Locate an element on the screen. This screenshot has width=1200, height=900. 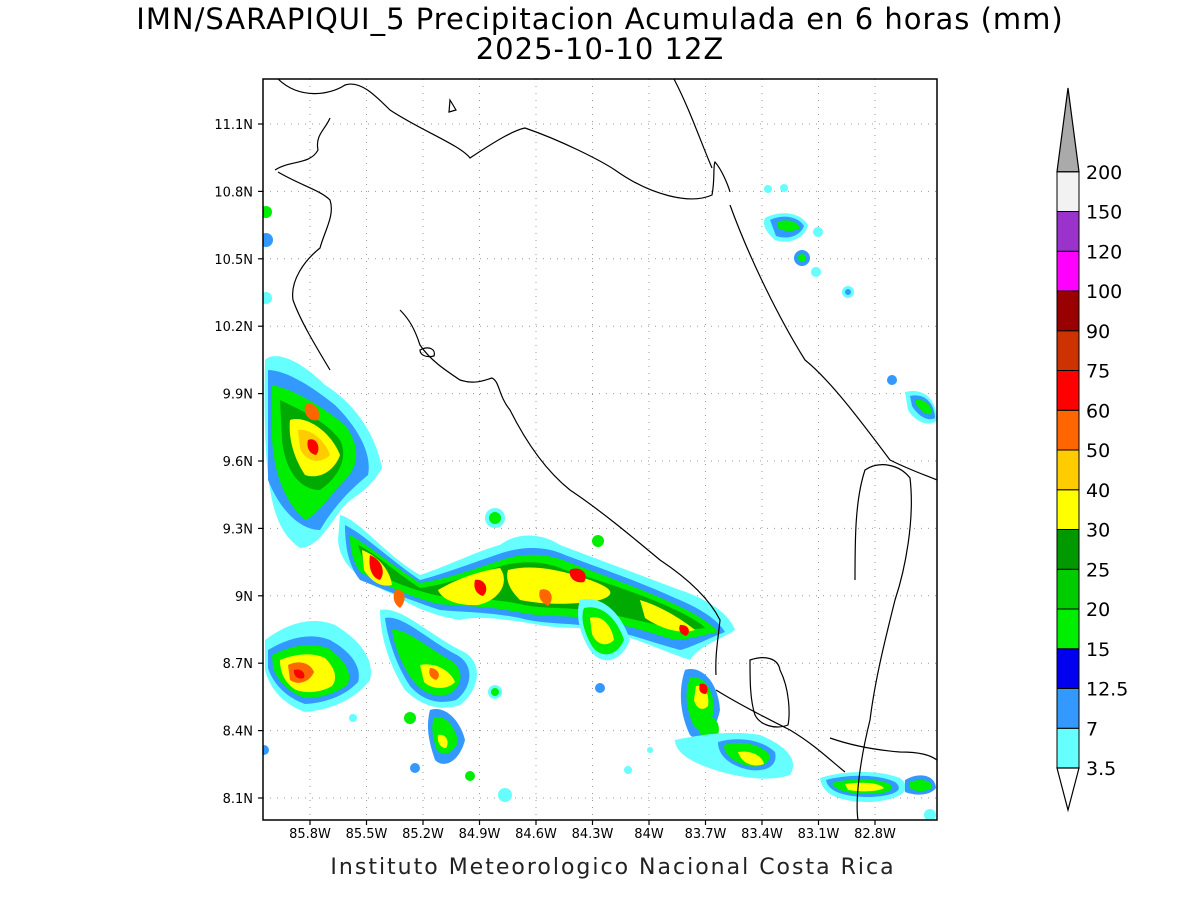
colorbar-label: 50 is located at coordinates (1098, 451).